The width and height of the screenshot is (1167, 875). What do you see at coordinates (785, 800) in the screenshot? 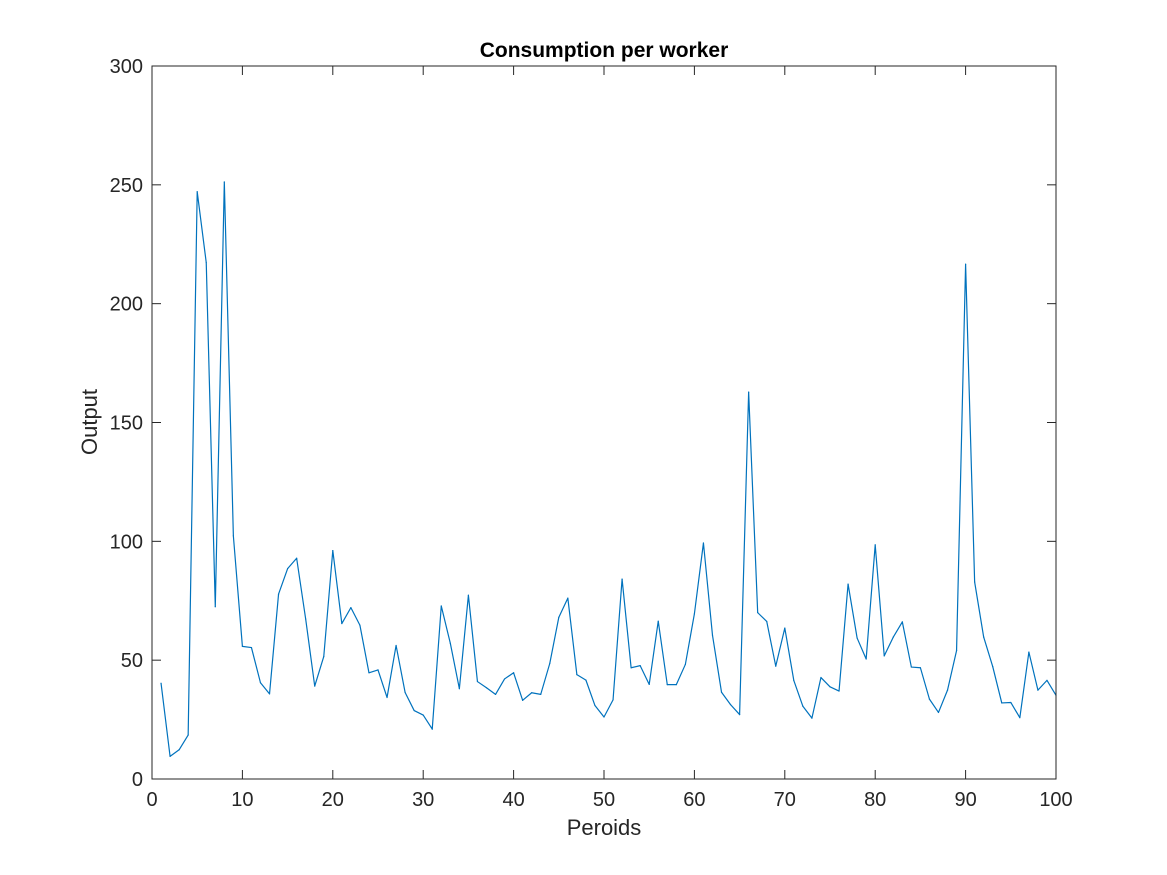
I see `x-tick-label: 70` at bounding box center [785, 800].